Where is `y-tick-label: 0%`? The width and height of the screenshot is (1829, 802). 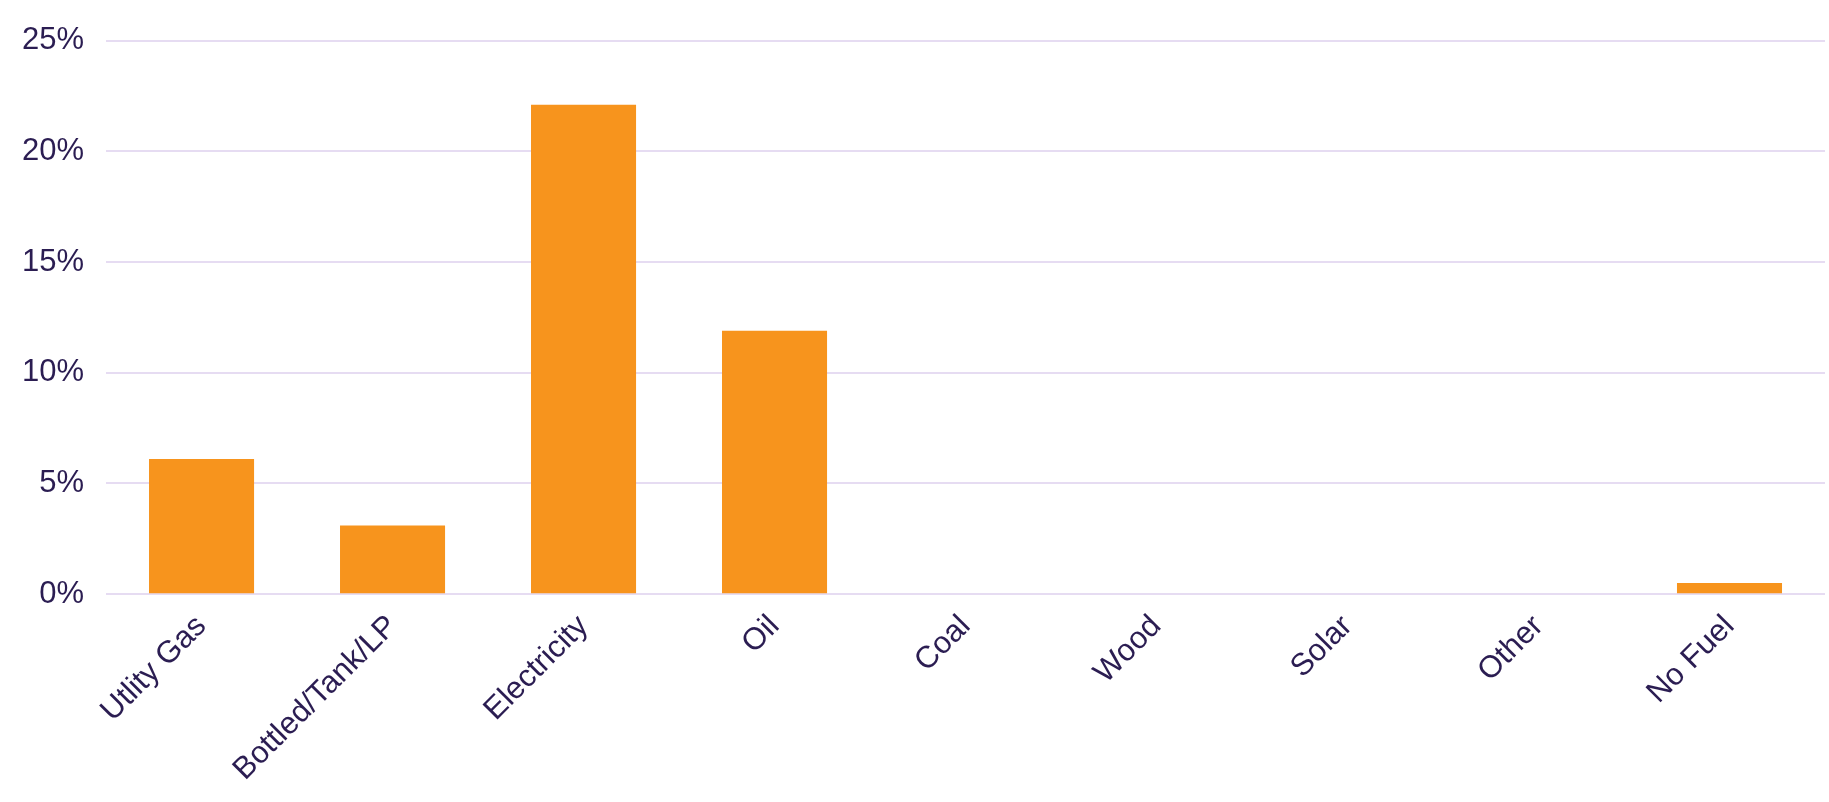 y-tick-label: 0% is located at coordinates (62, 592).